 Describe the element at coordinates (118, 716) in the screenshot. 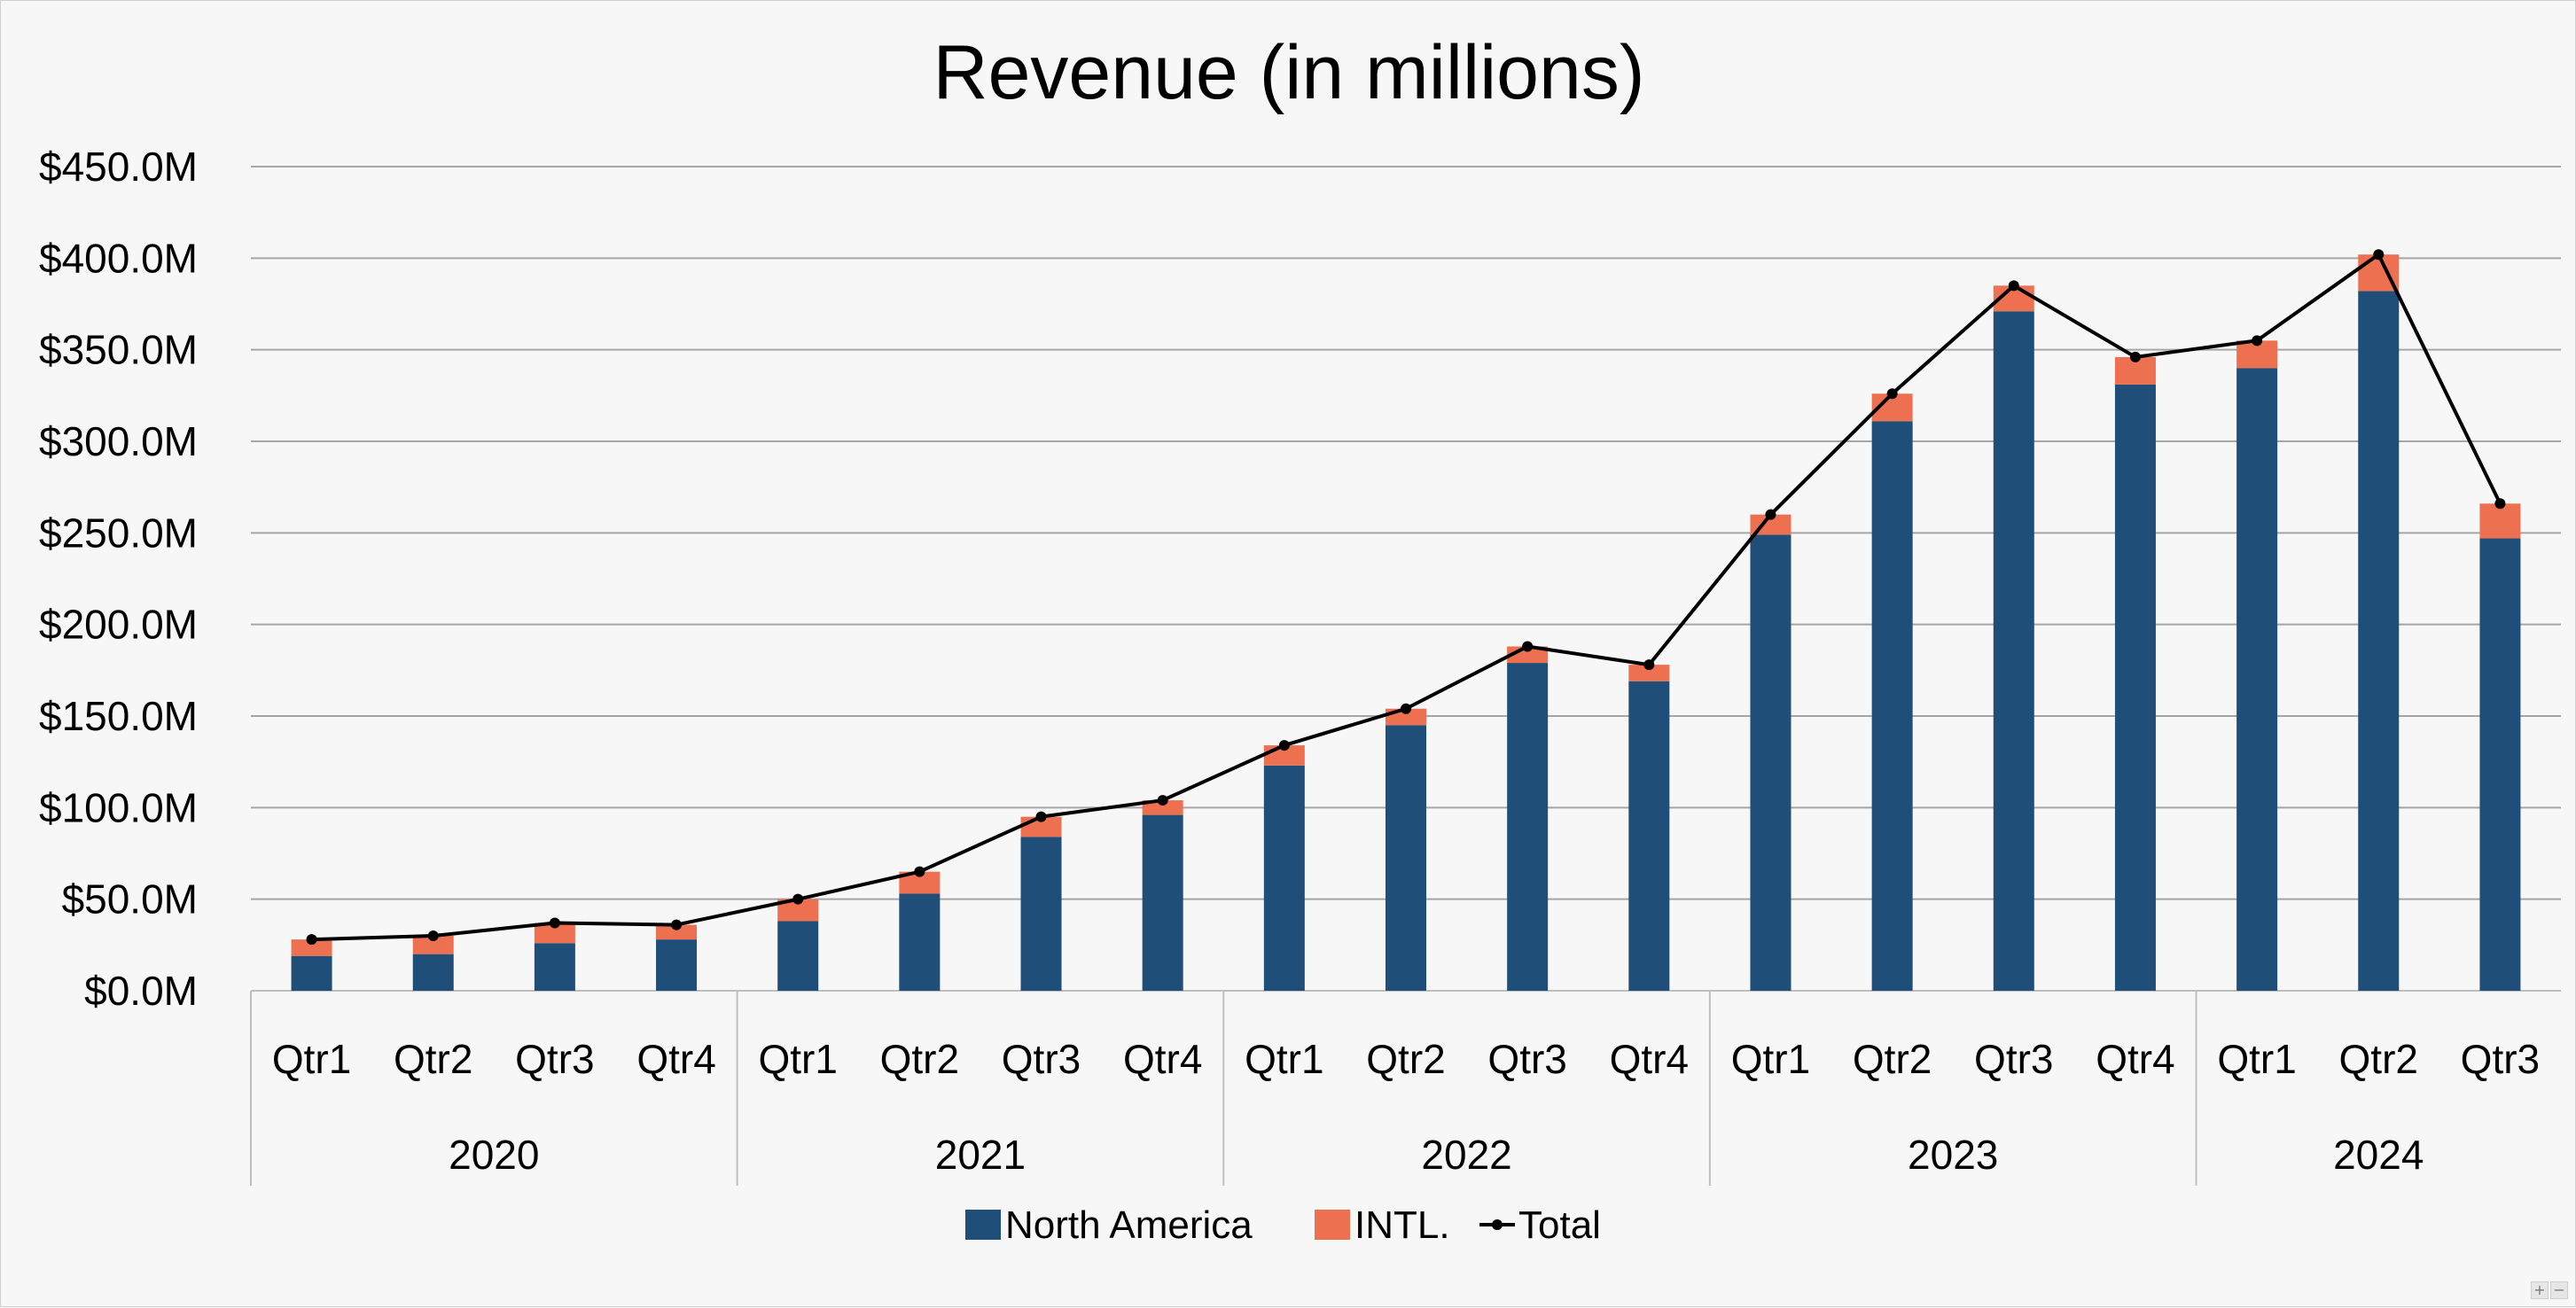

I see `y-tick-label: $150.0M` at that location.